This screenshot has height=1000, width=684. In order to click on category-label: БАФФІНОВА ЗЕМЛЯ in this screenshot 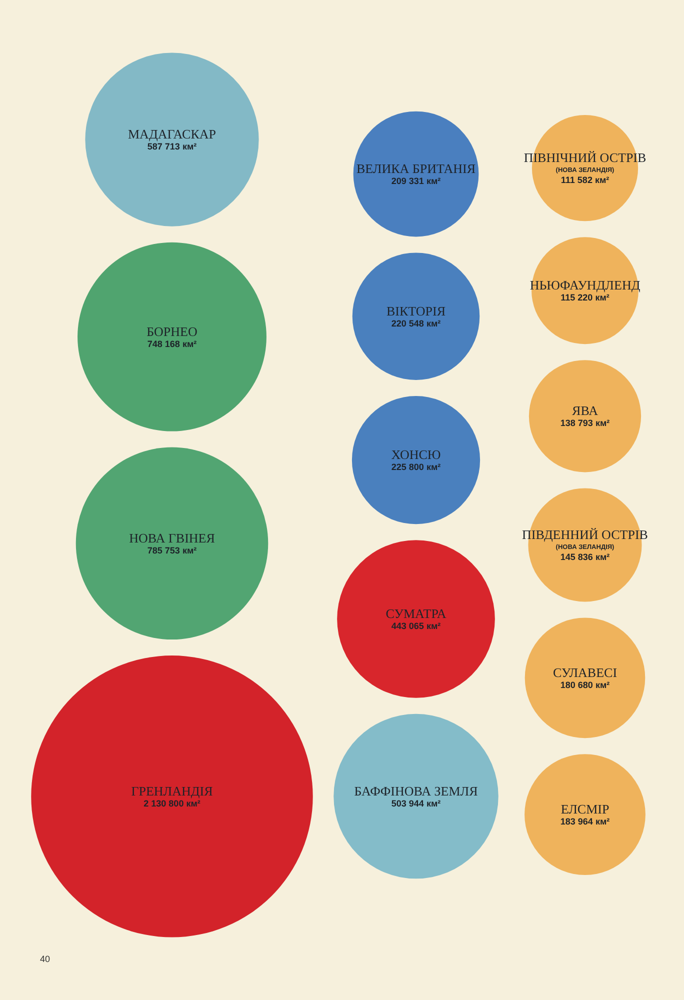, I will do `click(416, 790)`.